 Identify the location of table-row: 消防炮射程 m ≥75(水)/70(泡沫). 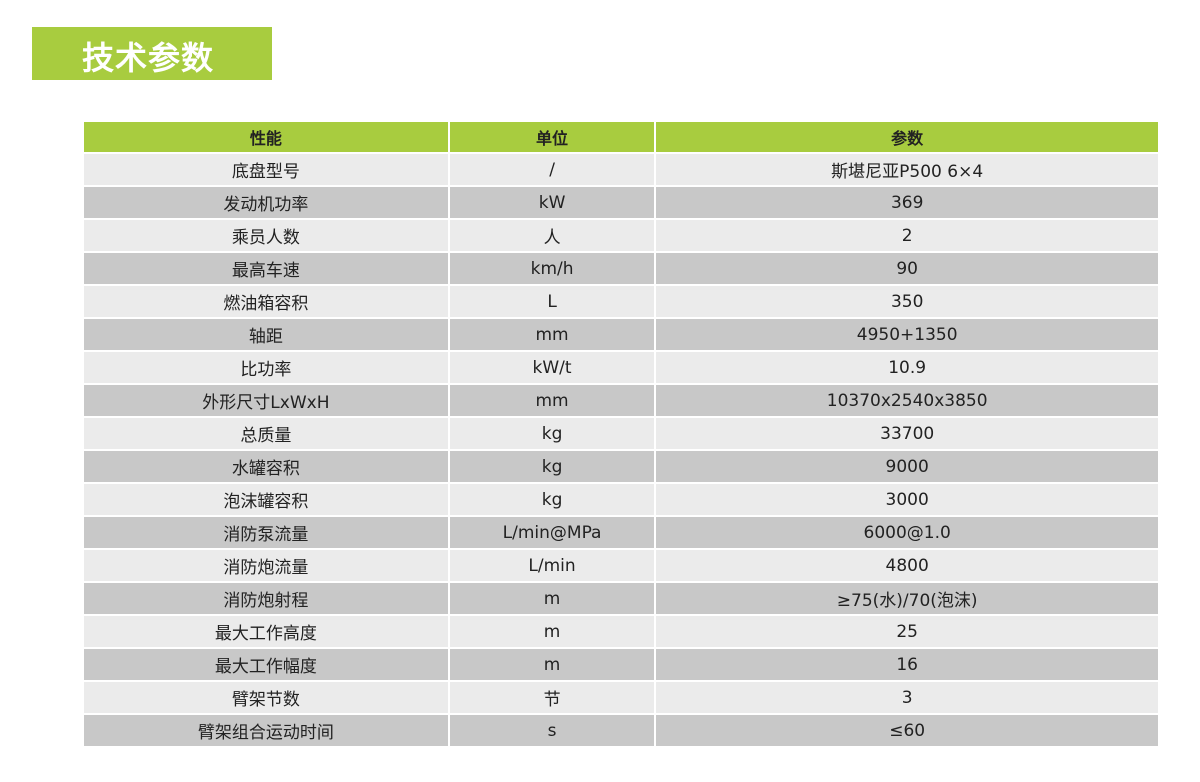
(621, 598).